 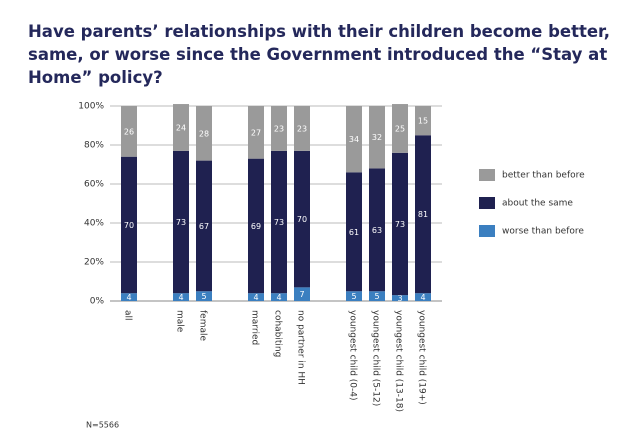 What do you see at coordinates (537, 204) in the screenshot?
I see `legend-label: about the same` at bounding box center [537, 204].